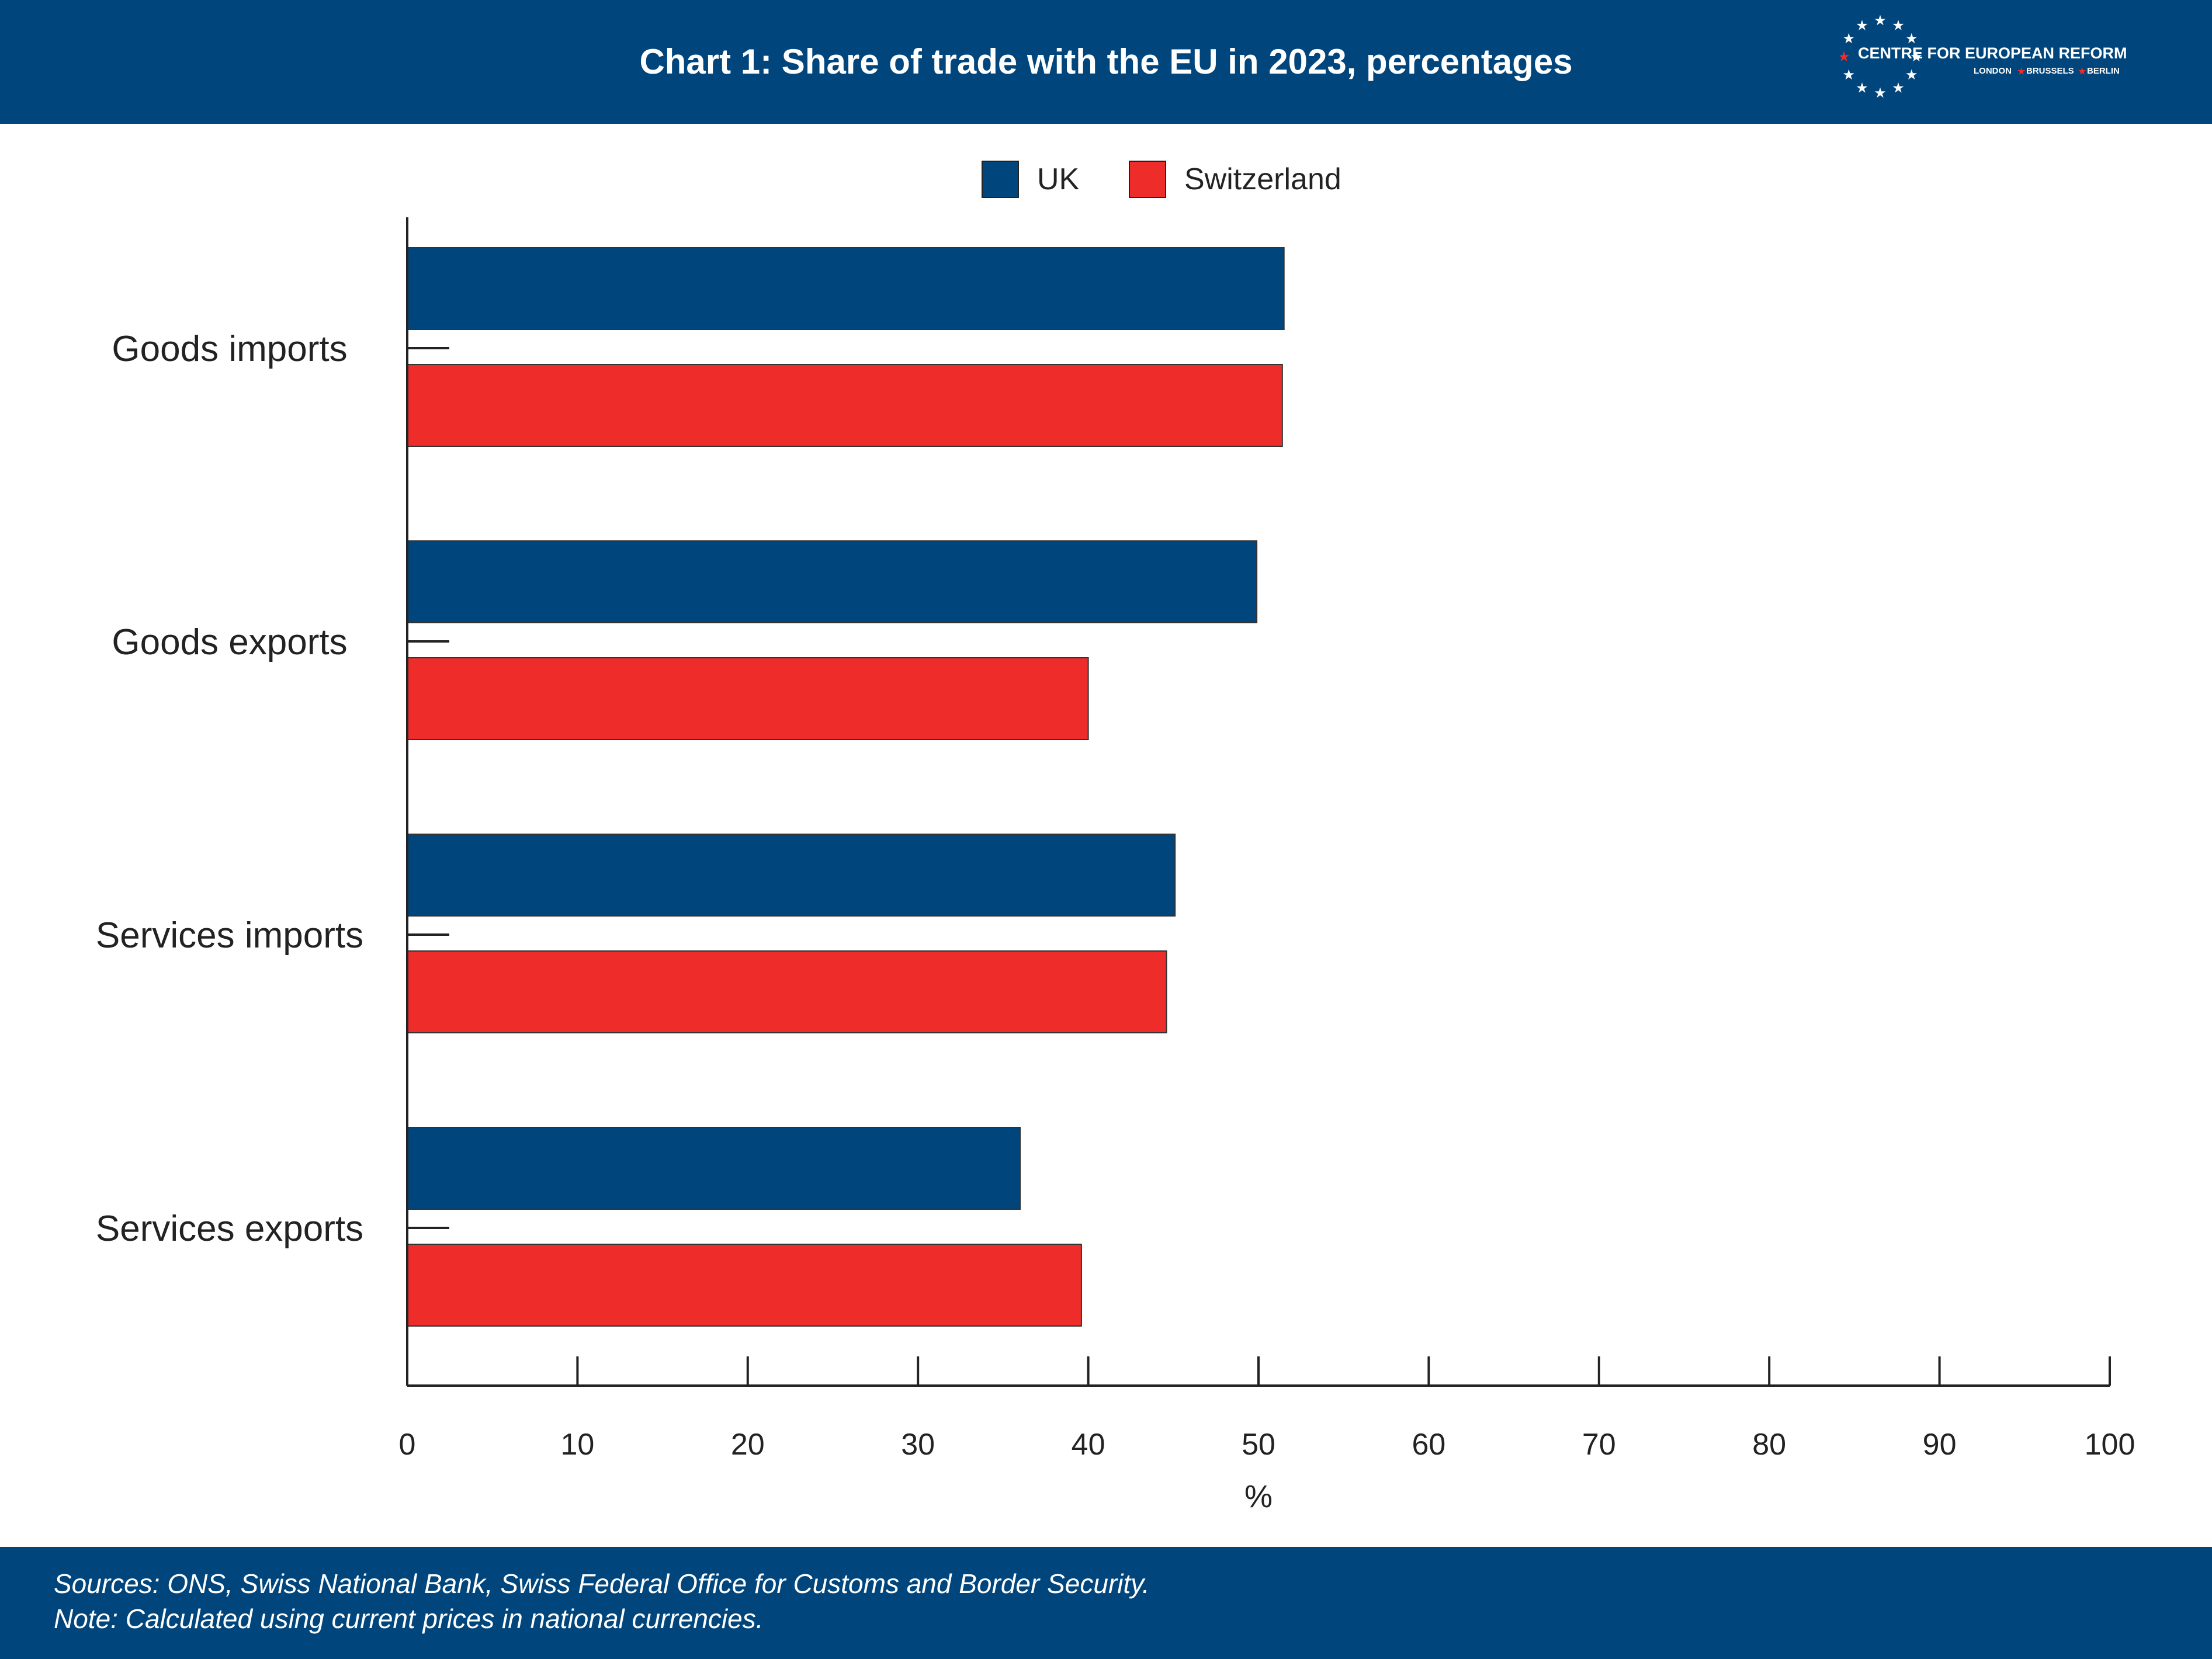 The image size is (2212, 1659). What do you see at coordinates (832, 582) in the screenshot?
I see `bar-uk-goods-exports` at bounding box center [832, 582].